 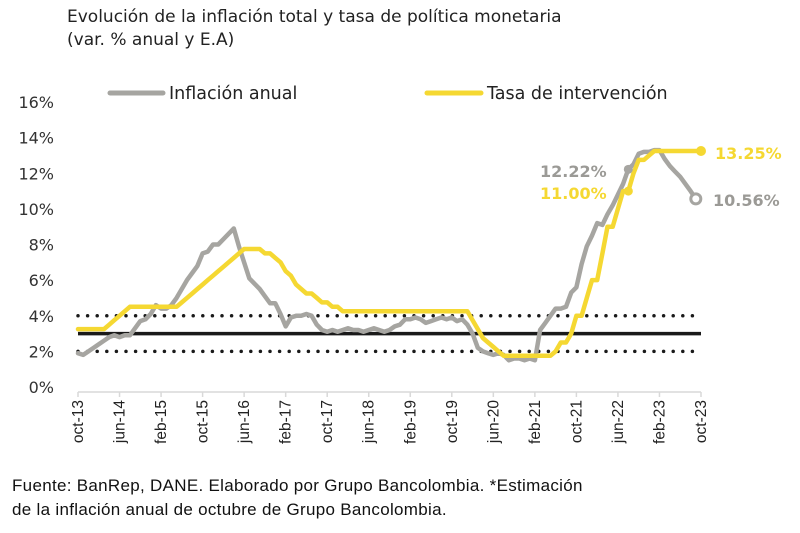 I want to click on annotations: 12.22% 11.00% 13.25% 10.56%, so click(x=661, y=177).